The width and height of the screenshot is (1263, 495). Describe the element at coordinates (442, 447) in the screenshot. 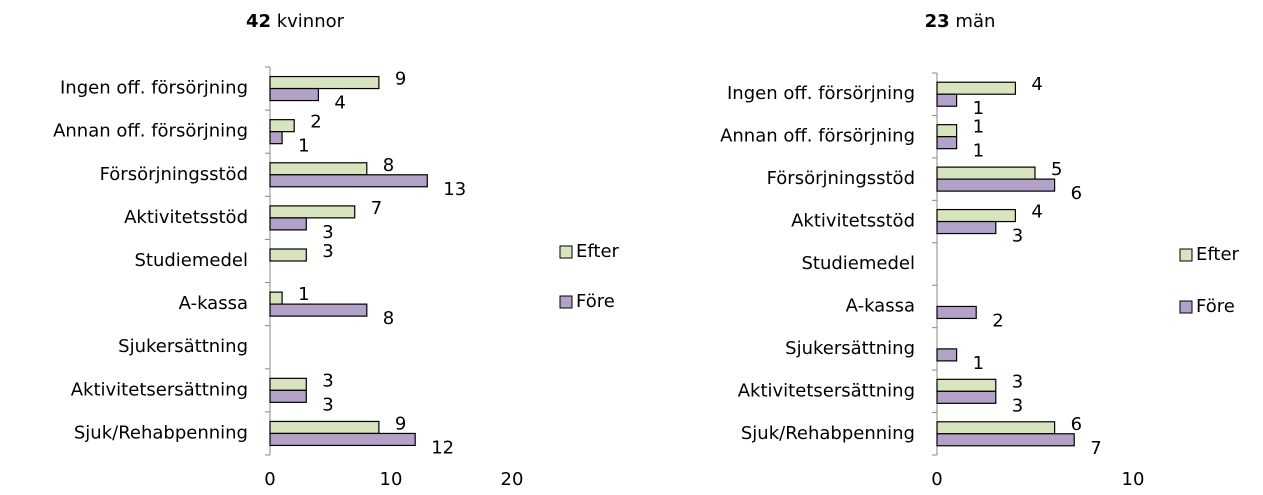

I see `data-label: 12` at that location.